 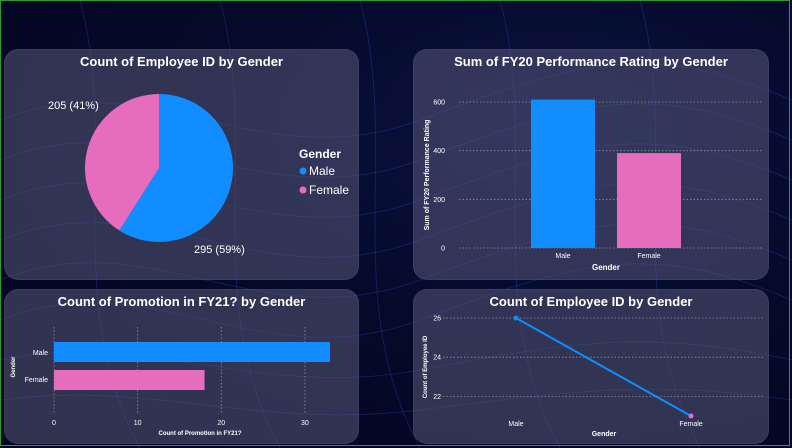 What do you see at coordinates (437, 358) in the screenshot?
I see `line-y-tick-label: 24` at bounding box center [437, 358].